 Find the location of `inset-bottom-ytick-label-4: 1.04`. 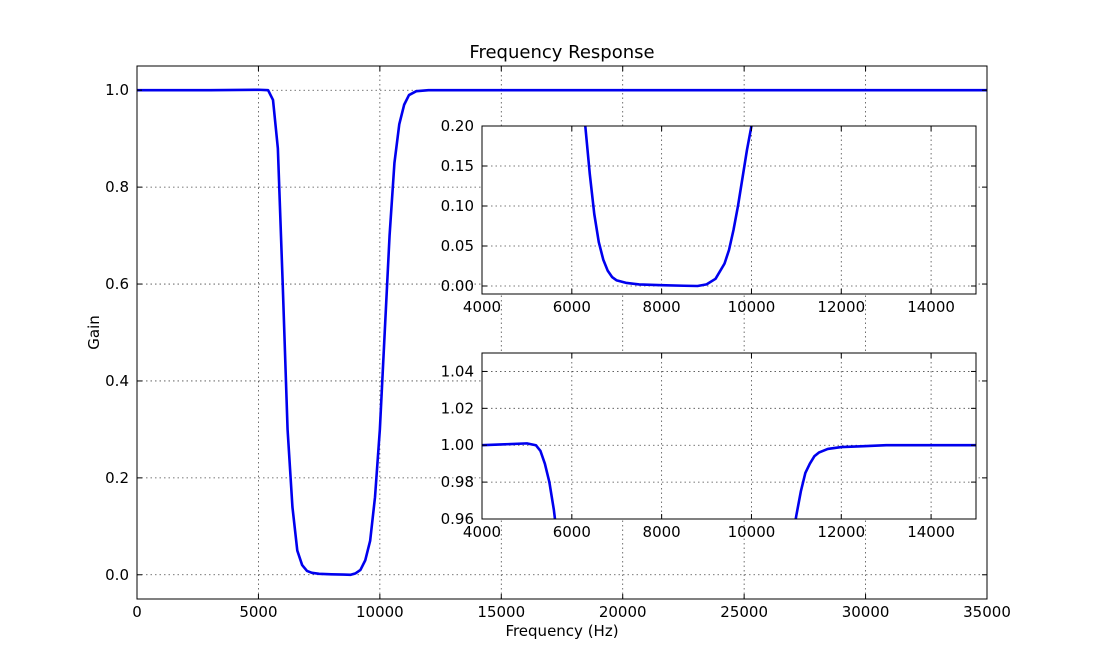

inset-bottom-ytick-label-4: 1.04 is located at coordinates (457, 371).